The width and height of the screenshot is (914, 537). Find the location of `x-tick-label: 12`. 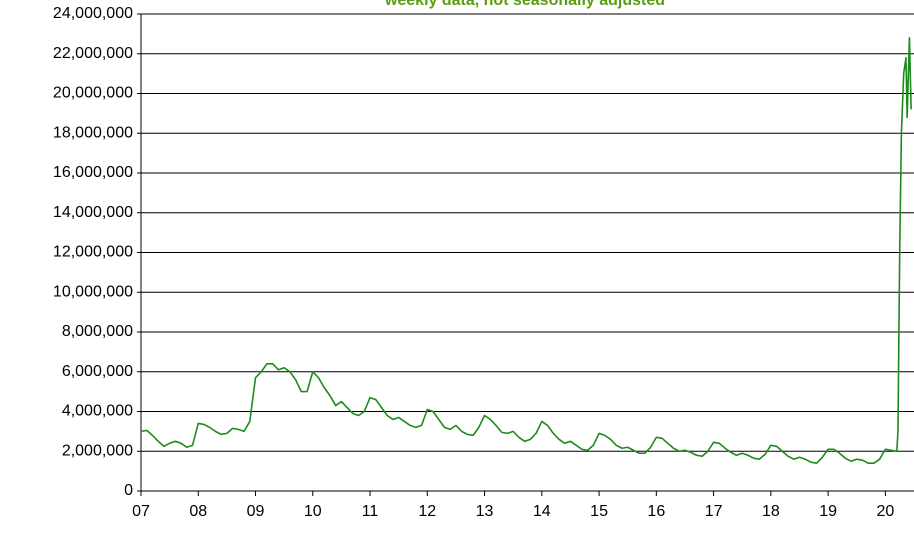

x-tick-label: 12 is located at coordinates (427, 511).